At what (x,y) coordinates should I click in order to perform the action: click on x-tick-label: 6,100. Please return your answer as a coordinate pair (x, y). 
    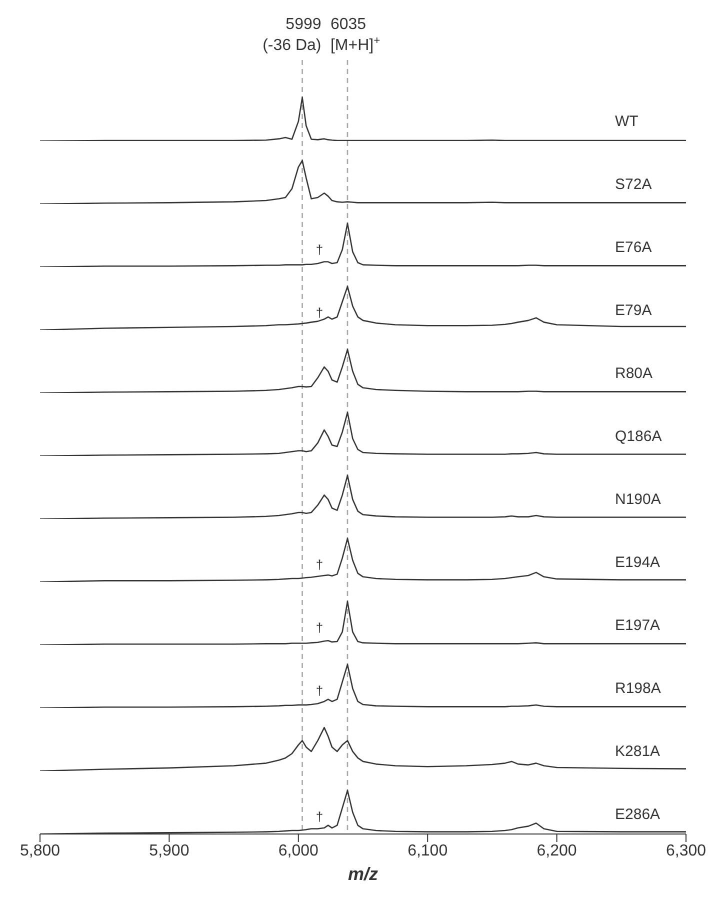
    Looking at the image, I should click on (428, 851).